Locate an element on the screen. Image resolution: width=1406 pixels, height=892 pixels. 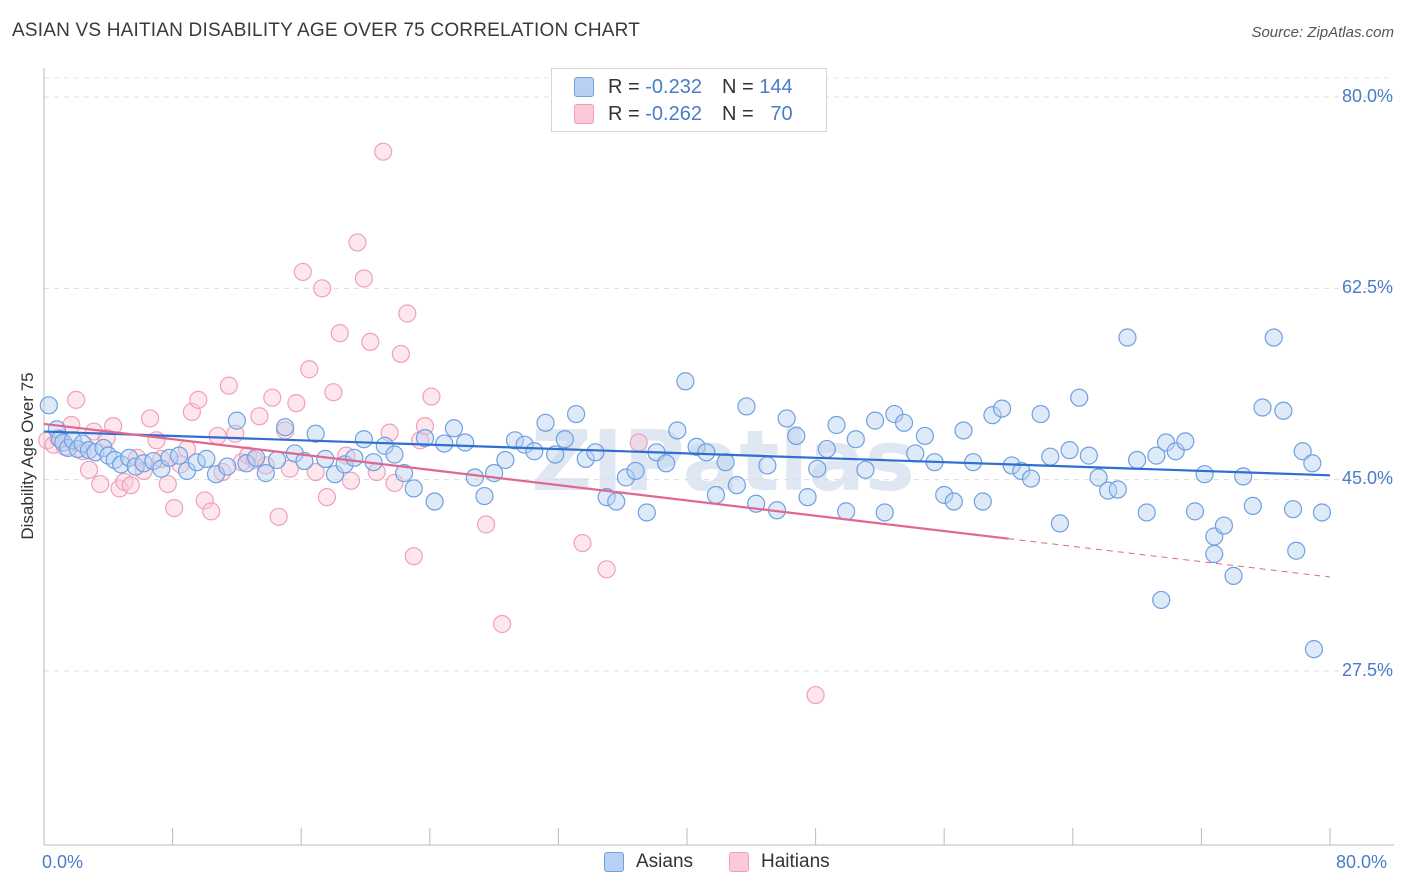
legend-row-haitians: R = -0.262 N = 70 is located at coordinates (683, 114).